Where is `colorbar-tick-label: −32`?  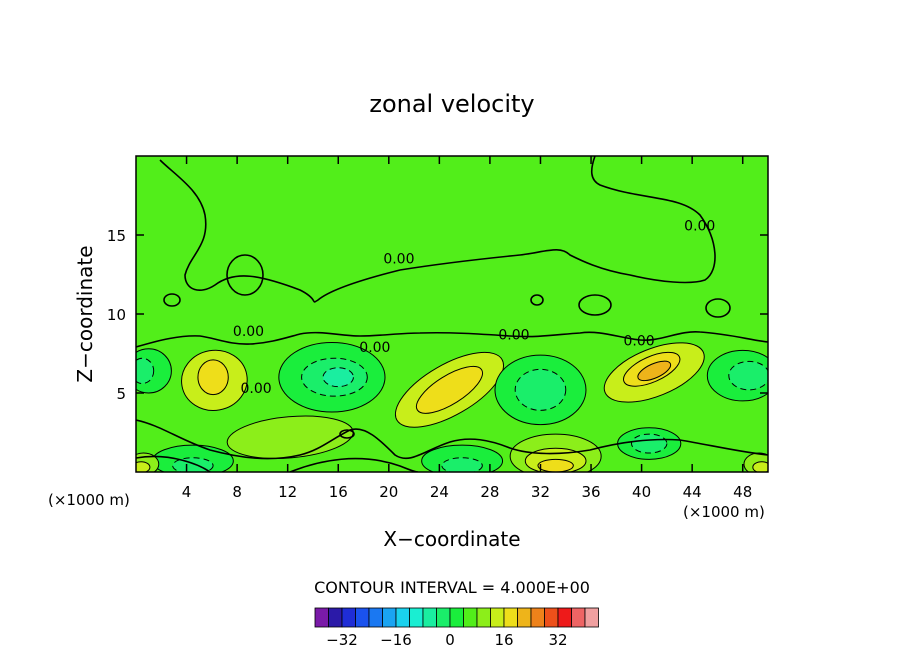
colorbar-tick-label: −32 is located at coordinates (342, 640).